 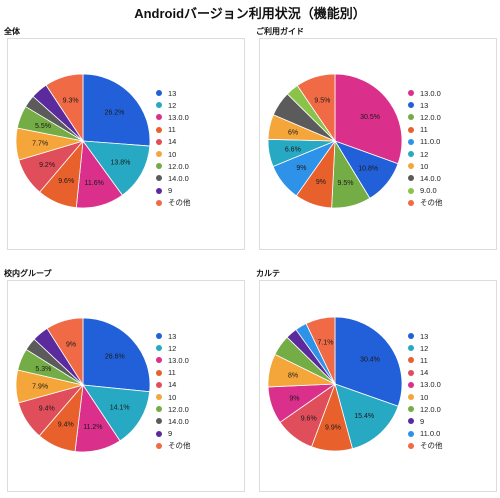 I want to click on data-label: 9.9%, so click(x=333, y=427).